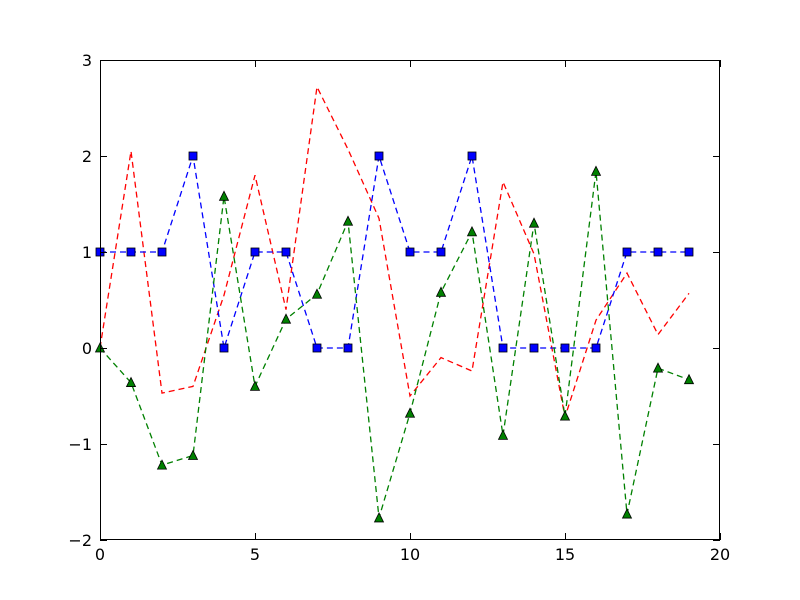  Describe the element at coordinates (255, 554) in the screenshot. I see `x-tick-label: 5` at that location.